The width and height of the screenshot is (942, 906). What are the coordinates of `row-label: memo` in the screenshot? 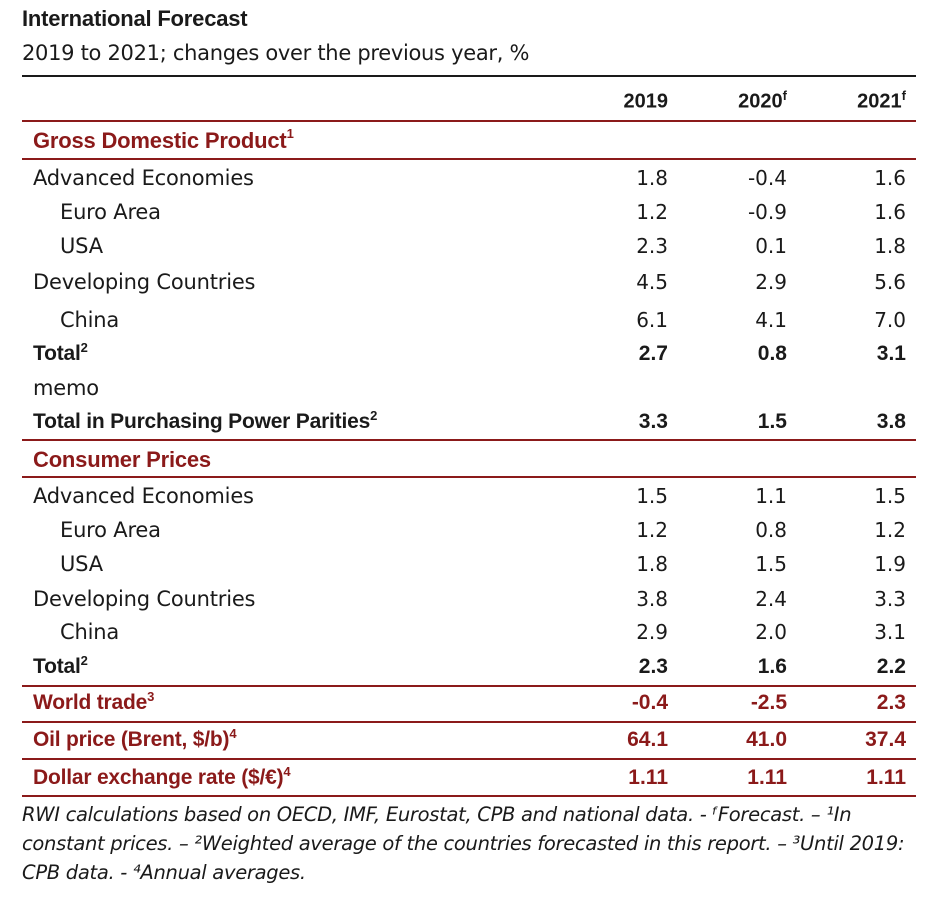 It's located at (66, 388).